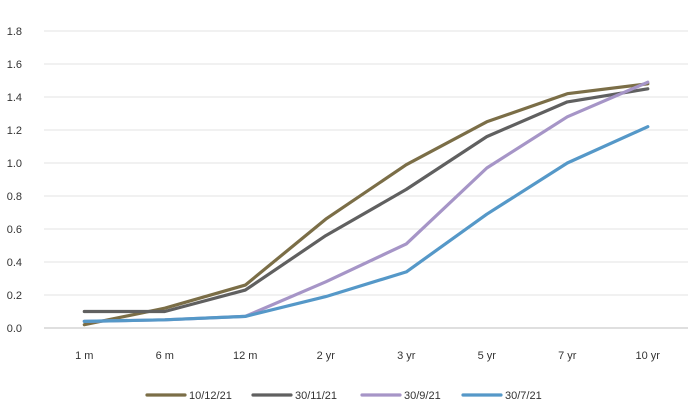 The height and width of the screenshot is (403, 700). Describe the element at coordinates (14, 32) in the screenshot. I see `y-tick-label: 1.8` at that location.